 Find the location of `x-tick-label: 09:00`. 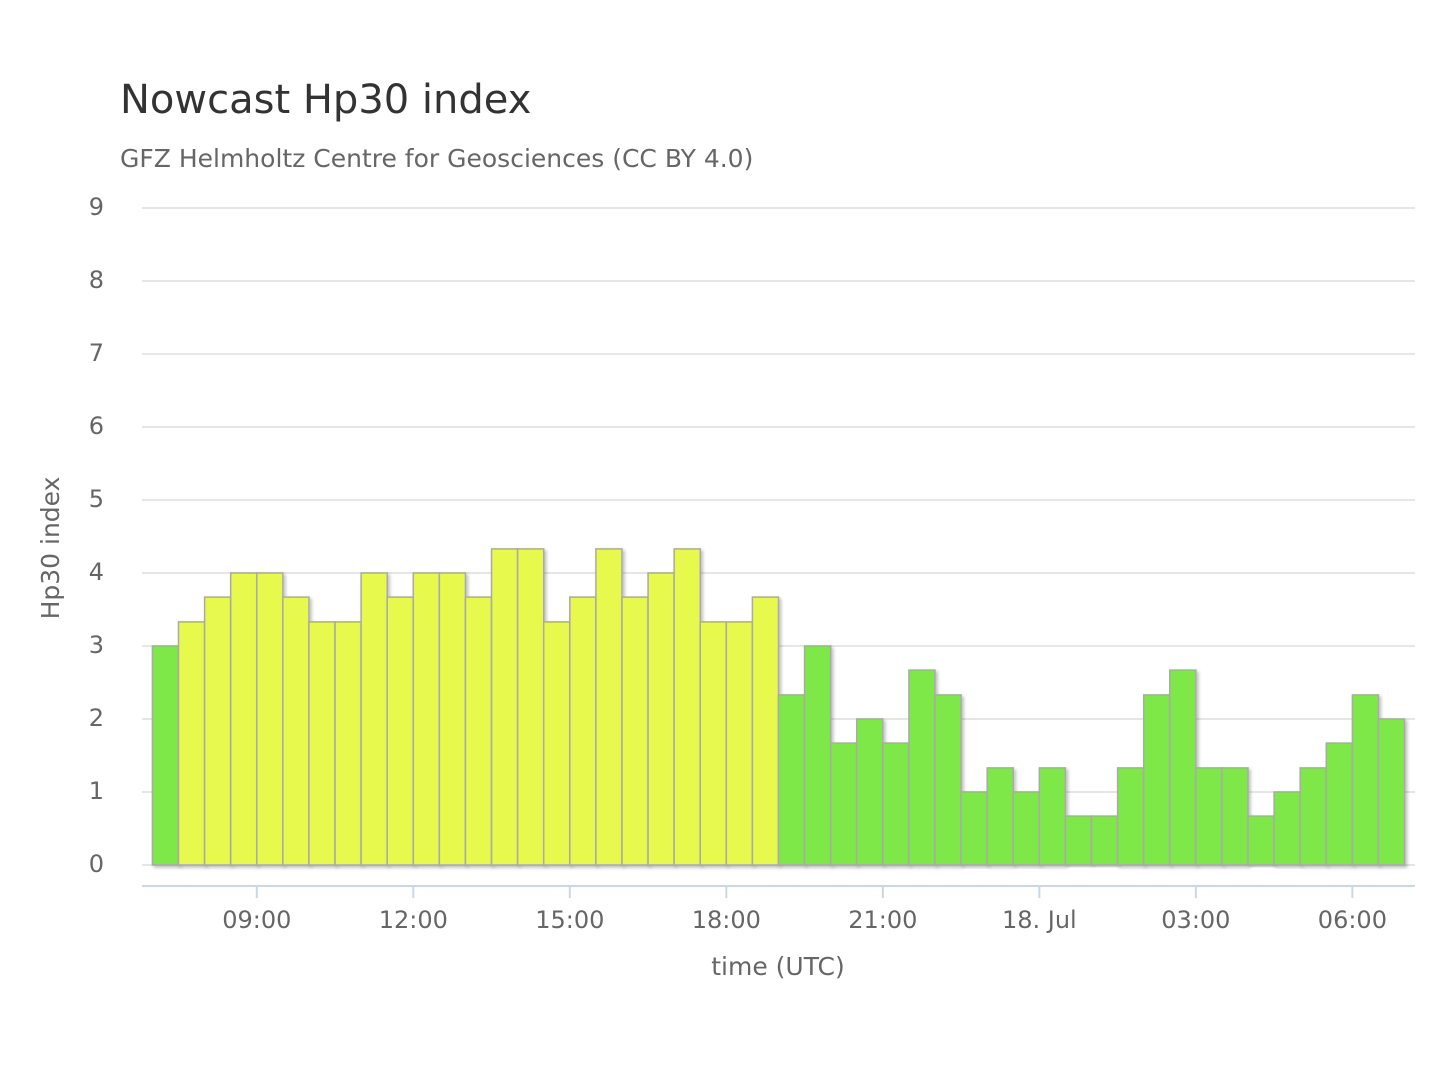

x-tick-label: 09:00 is located at coordinates (256, 920).